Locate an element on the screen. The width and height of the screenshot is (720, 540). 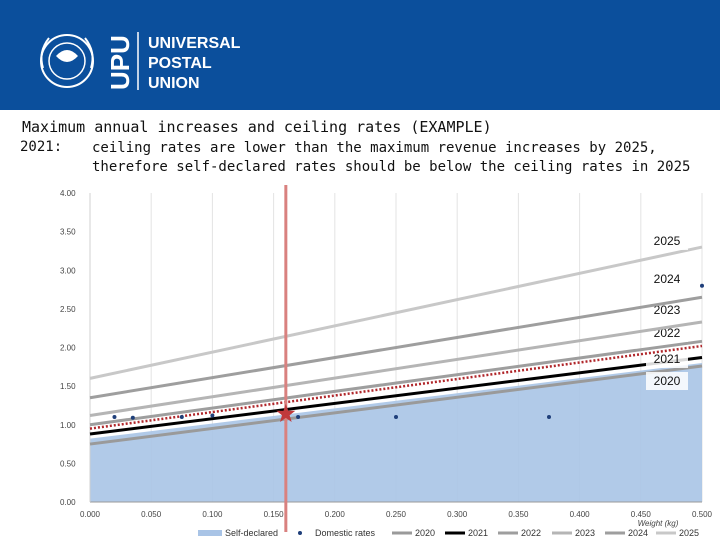
x-tick-label: 0.400 is located at coordinates (580, 514).